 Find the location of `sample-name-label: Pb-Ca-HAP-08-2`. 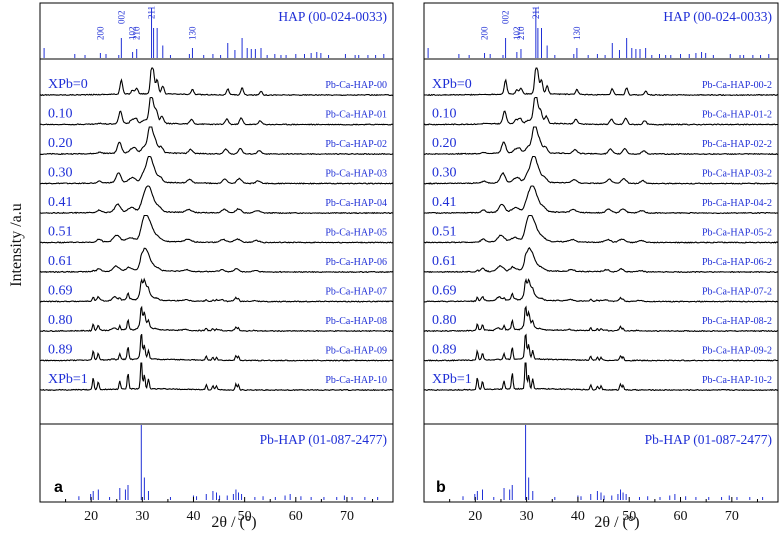

sample-name-label: Pb-Ca-HAP-08-2 is located at coordinates (737, 321).